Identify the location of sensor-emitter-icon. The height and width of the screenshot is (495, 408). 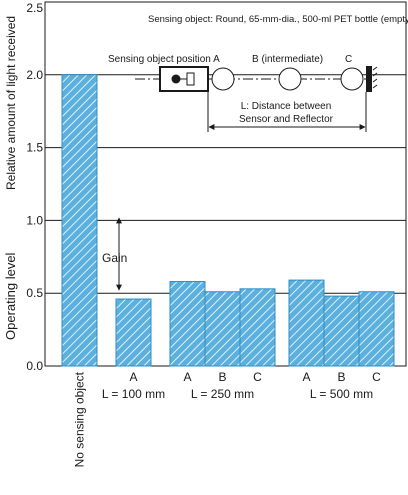
(176, 79).